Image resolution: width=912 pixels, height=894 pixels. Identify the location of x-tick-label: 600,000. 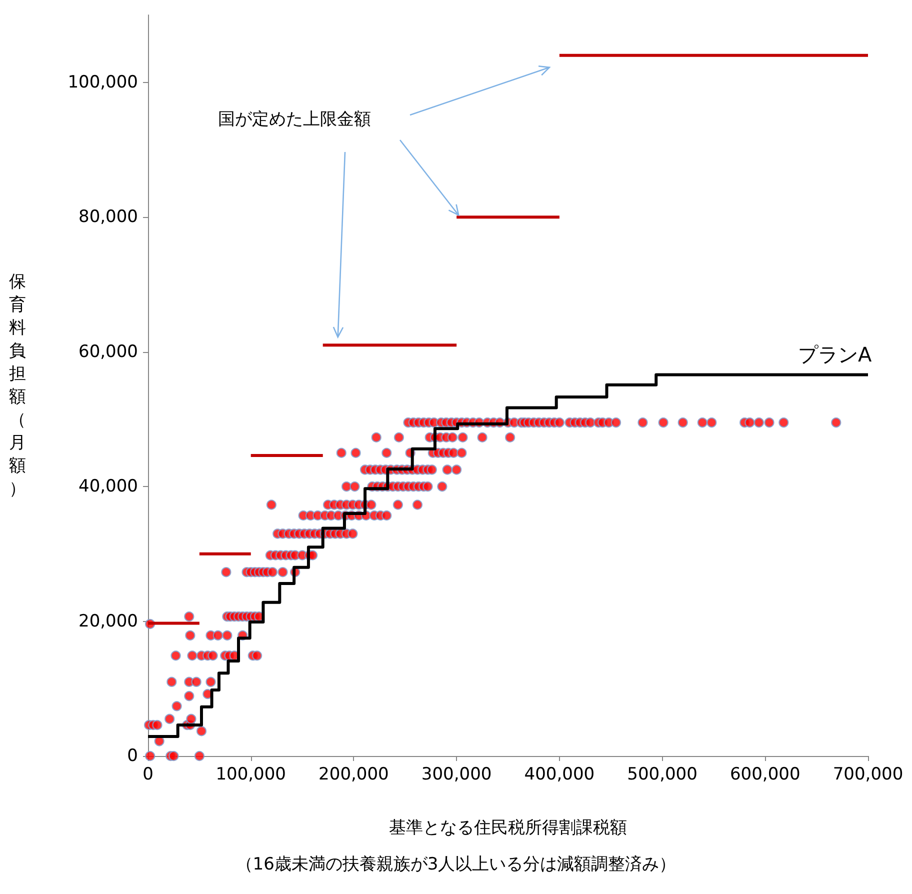
(765, 774).